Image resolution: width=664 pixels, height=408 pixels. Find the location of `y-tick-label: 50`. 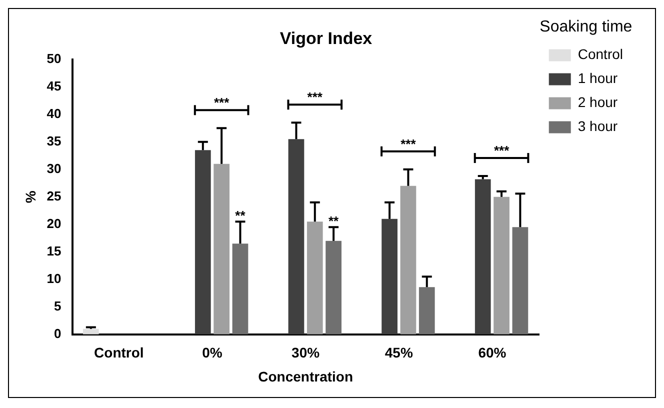

y-tick-label: 50 is located at coordinates (54, 58).